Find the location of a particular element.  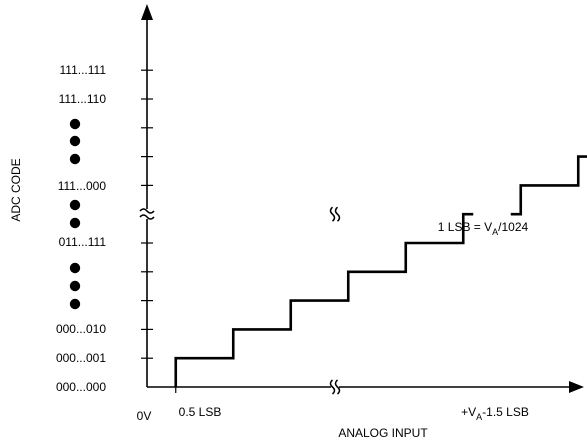

ellipsis-dots is located at coordinates (75, 214).